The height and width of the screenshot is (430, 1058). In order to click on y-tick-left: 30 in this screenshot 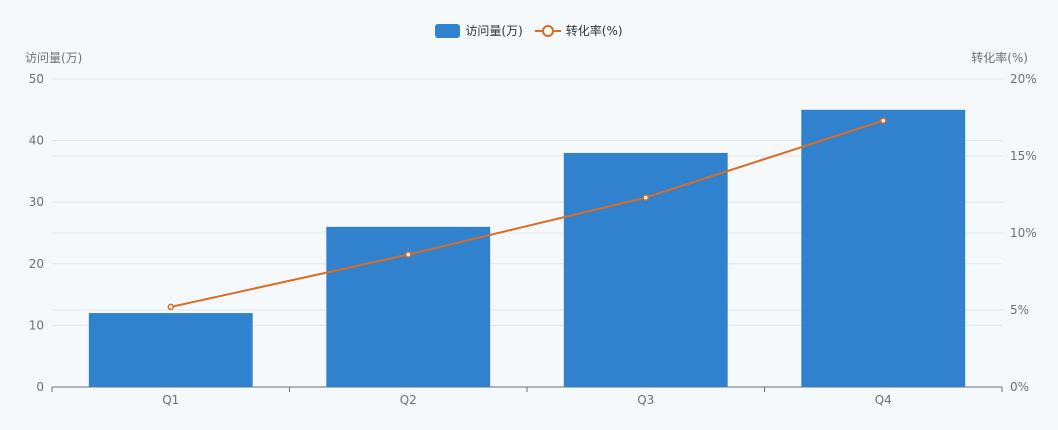, I will do `click(36, 202)`.